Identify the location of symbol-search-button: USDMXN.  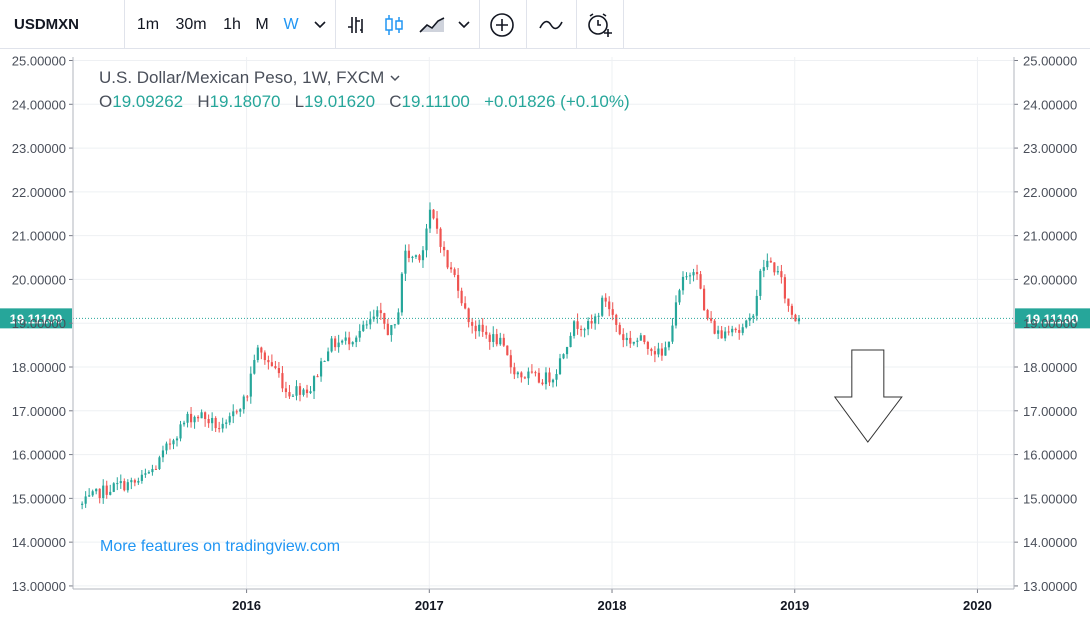
(62, 24).